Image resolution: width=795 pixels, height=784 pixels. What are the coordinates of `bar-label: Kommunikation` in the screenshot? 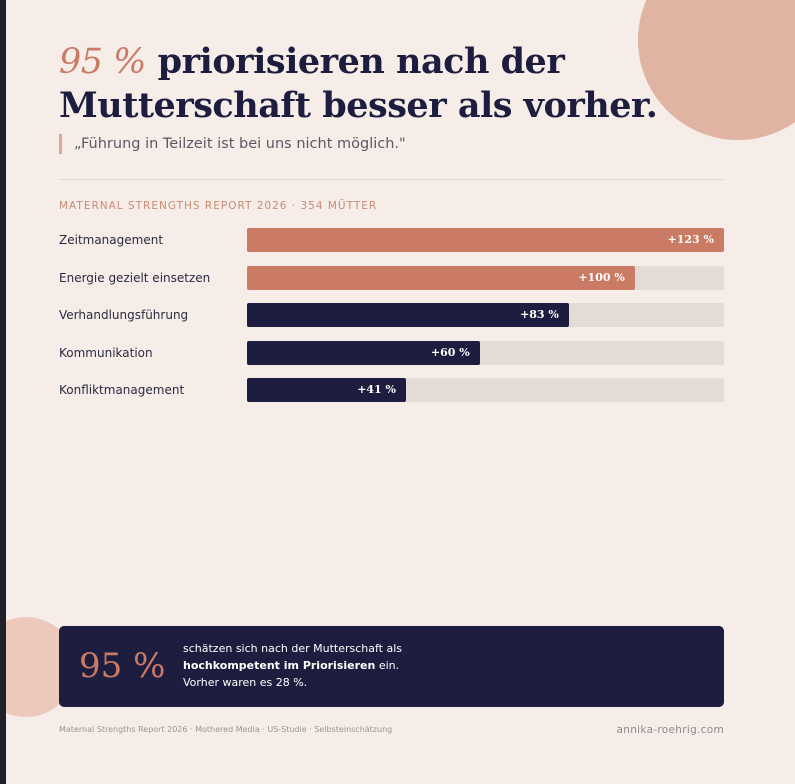 It's located at (106, 352).